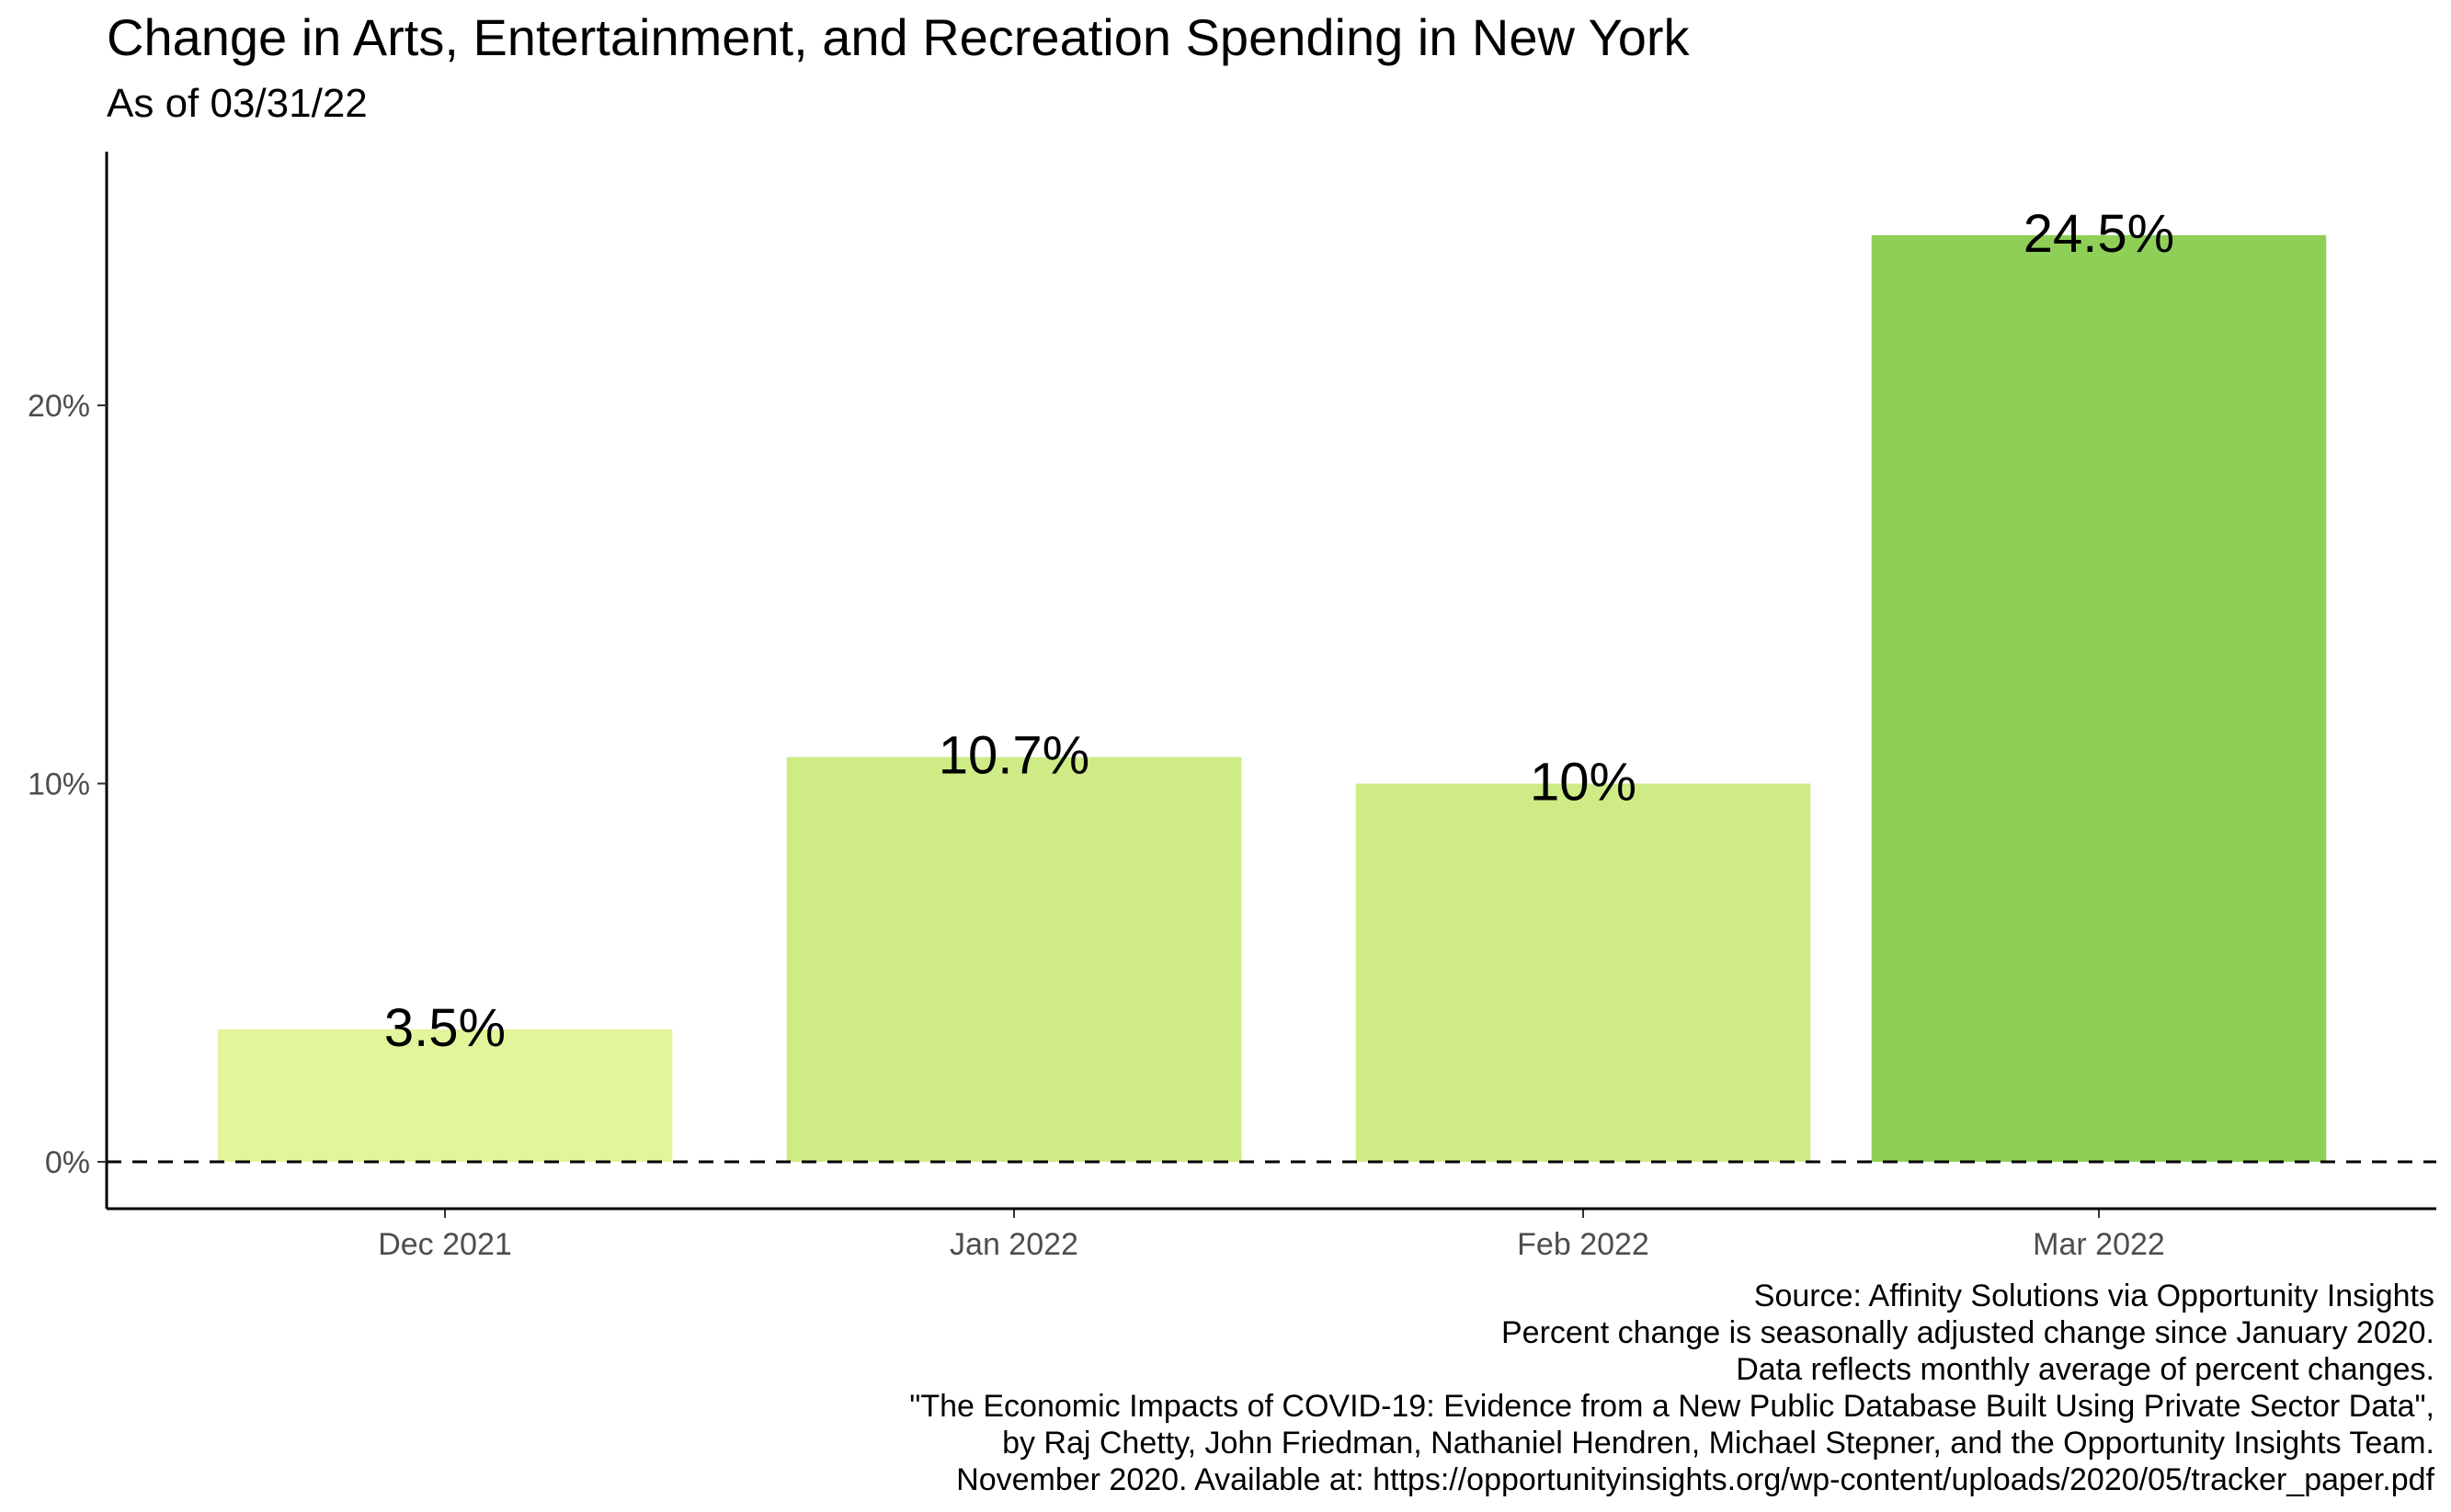  Describe the element at coordinates (1583, 1244) in the screenshot. I see `x-tick-label: Feb 2022` at that location.